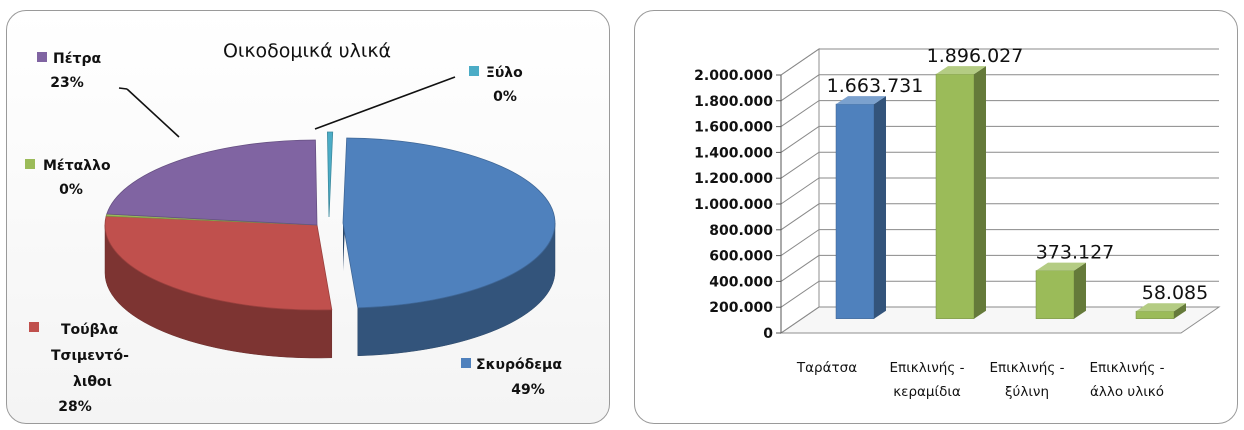 This screenshot has width=1244, height=430. What do you see at coordinates (733, 179) in the screenshot?
I see `y-tick-label: 1.200.000` at bounding box center [733, 179].